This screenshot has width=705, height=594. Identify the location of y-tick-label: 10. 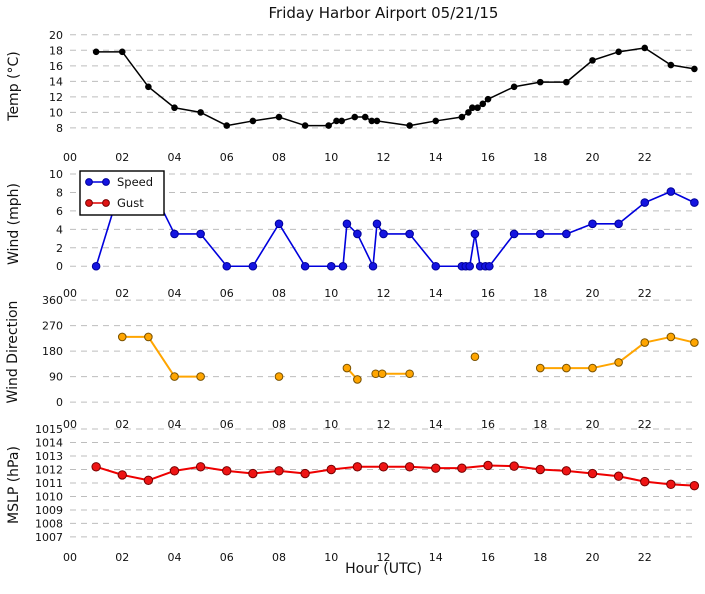
(56, 112).